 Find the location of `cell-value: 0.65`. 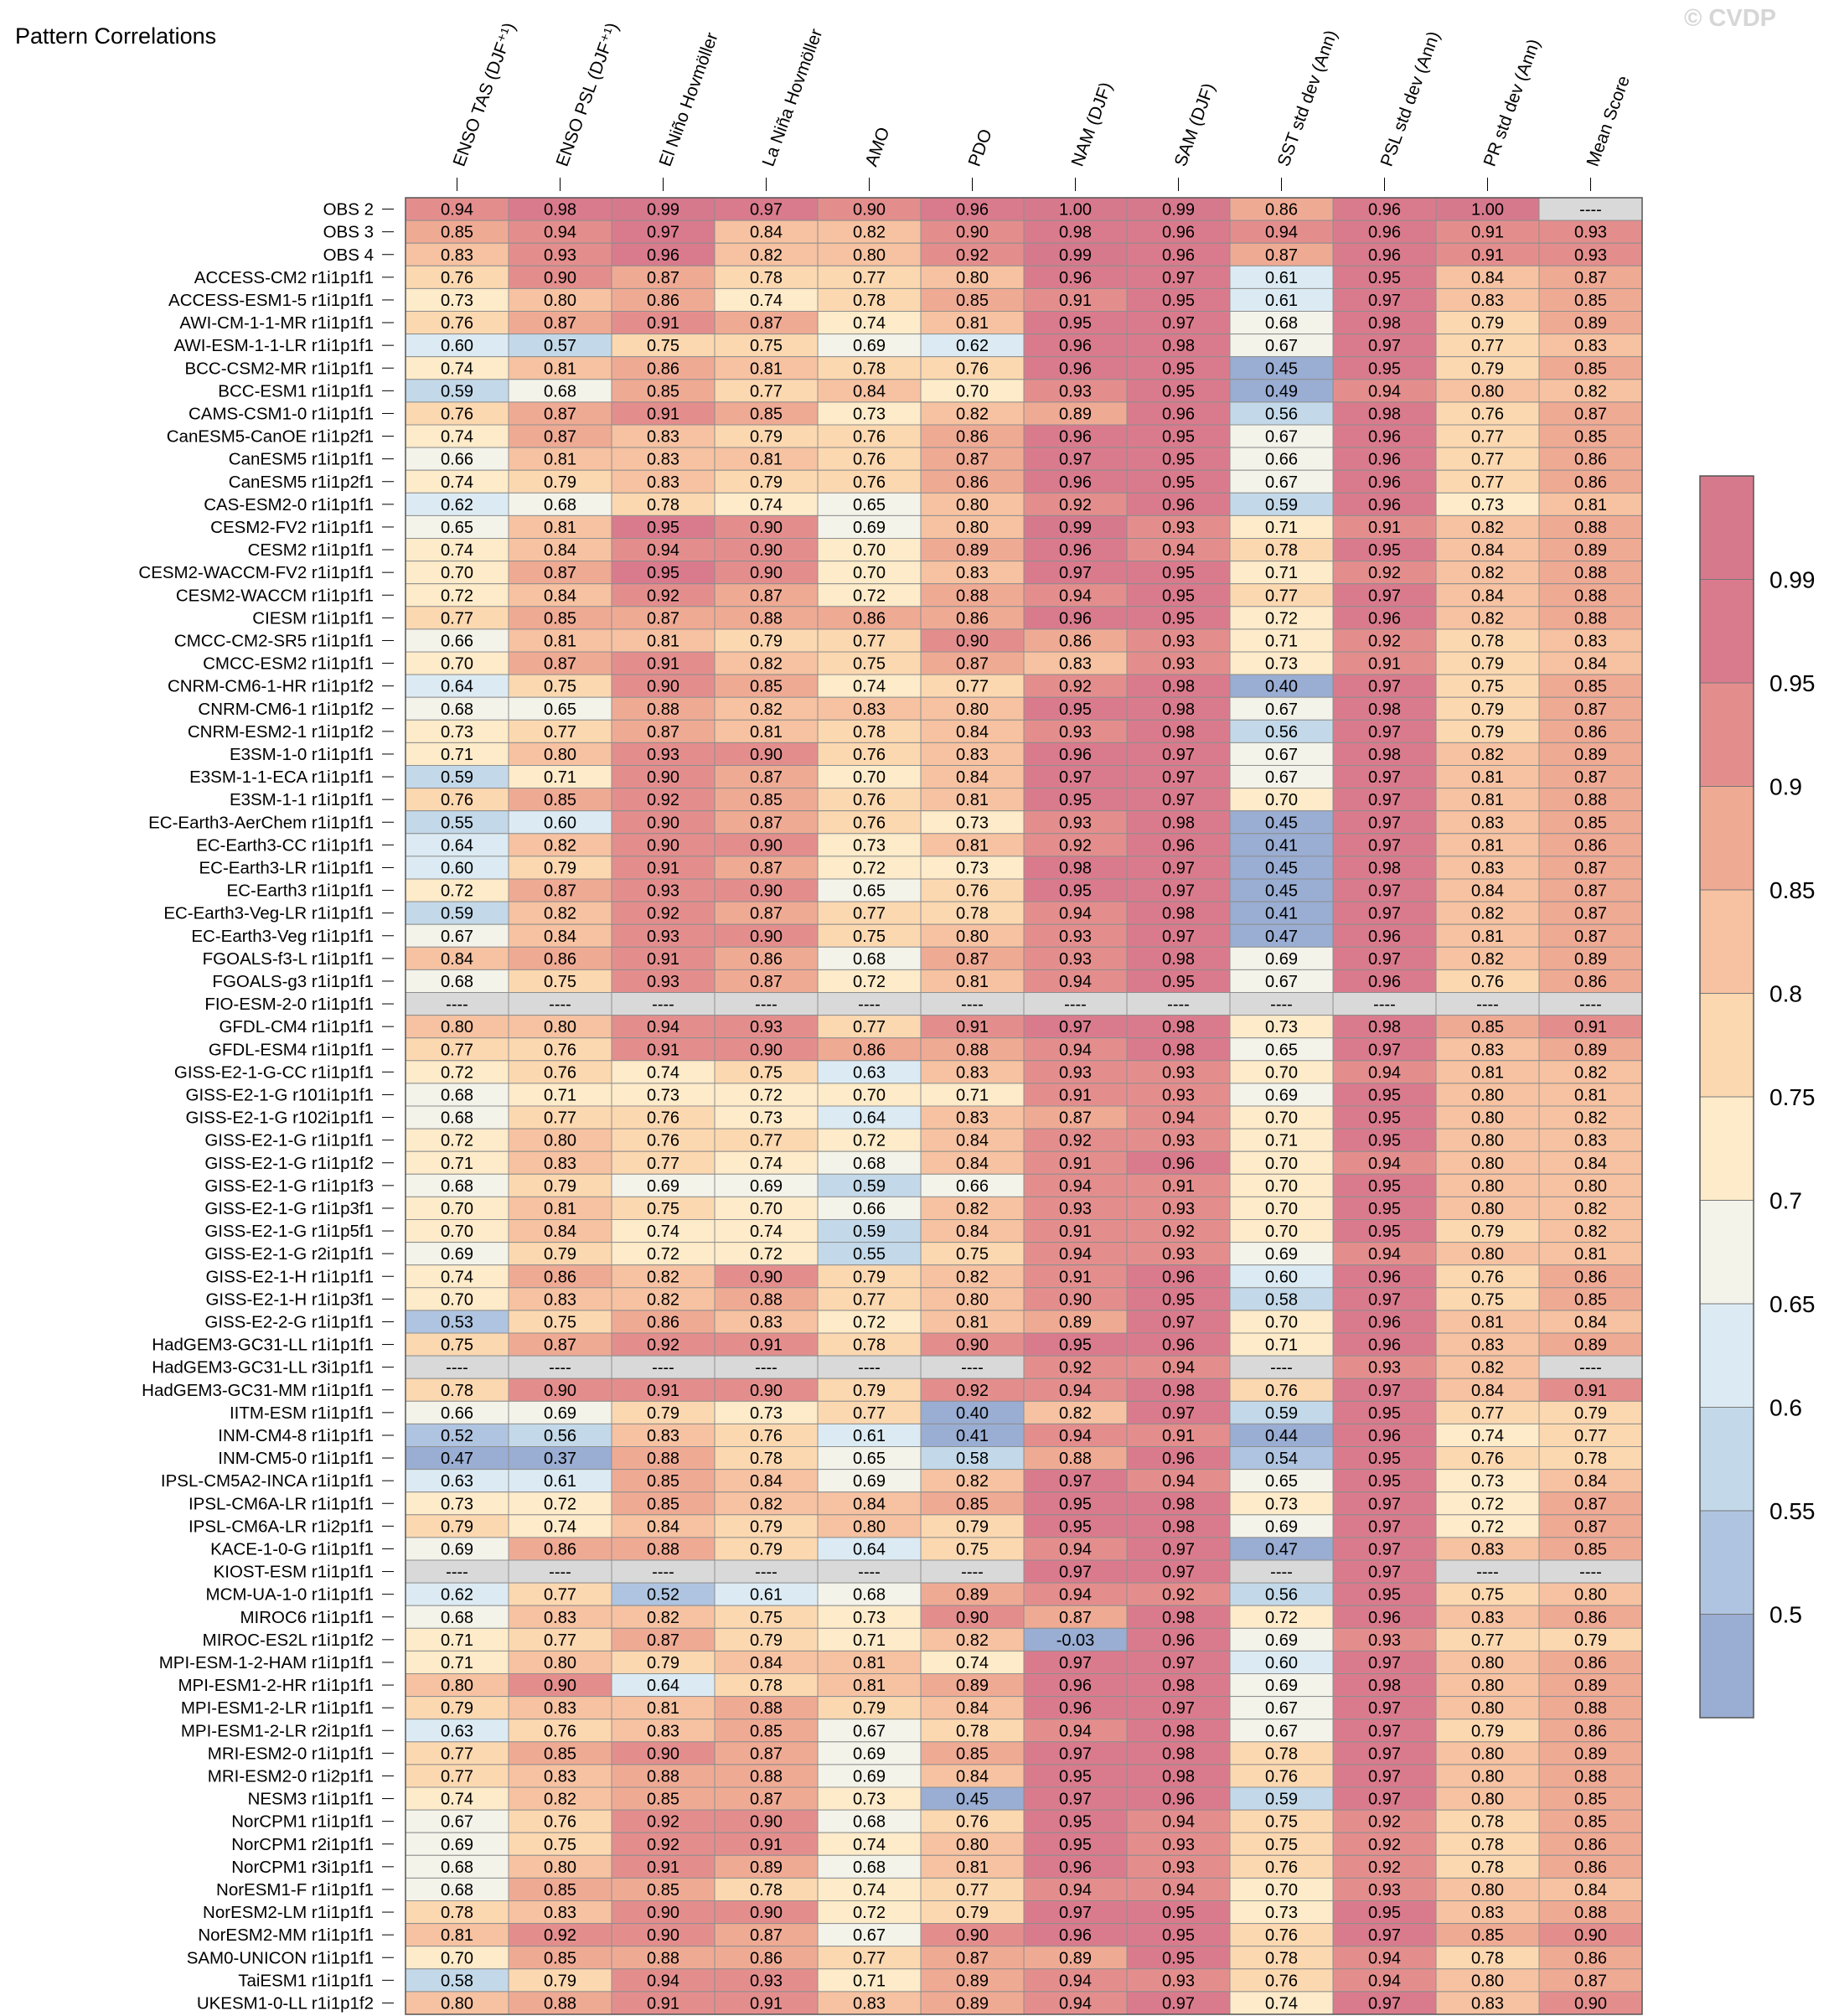

cell-value: 0.65 is located at coordinates (457, 528).